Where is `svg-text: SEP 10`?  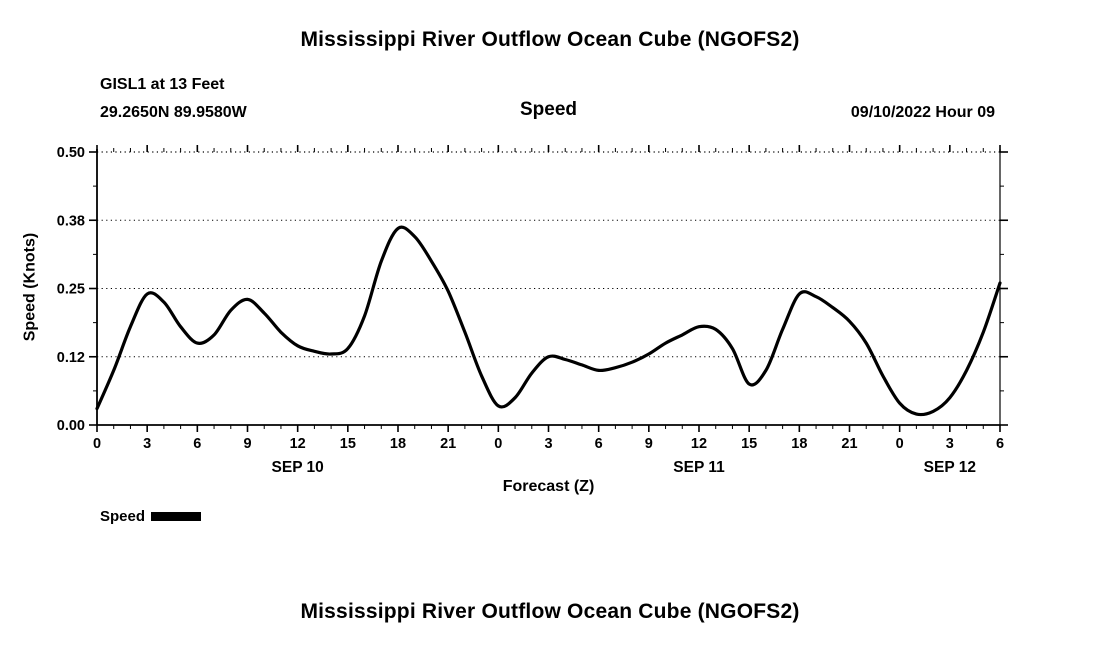
svg-text: SEP 10 is located at coordinates (298, 467).